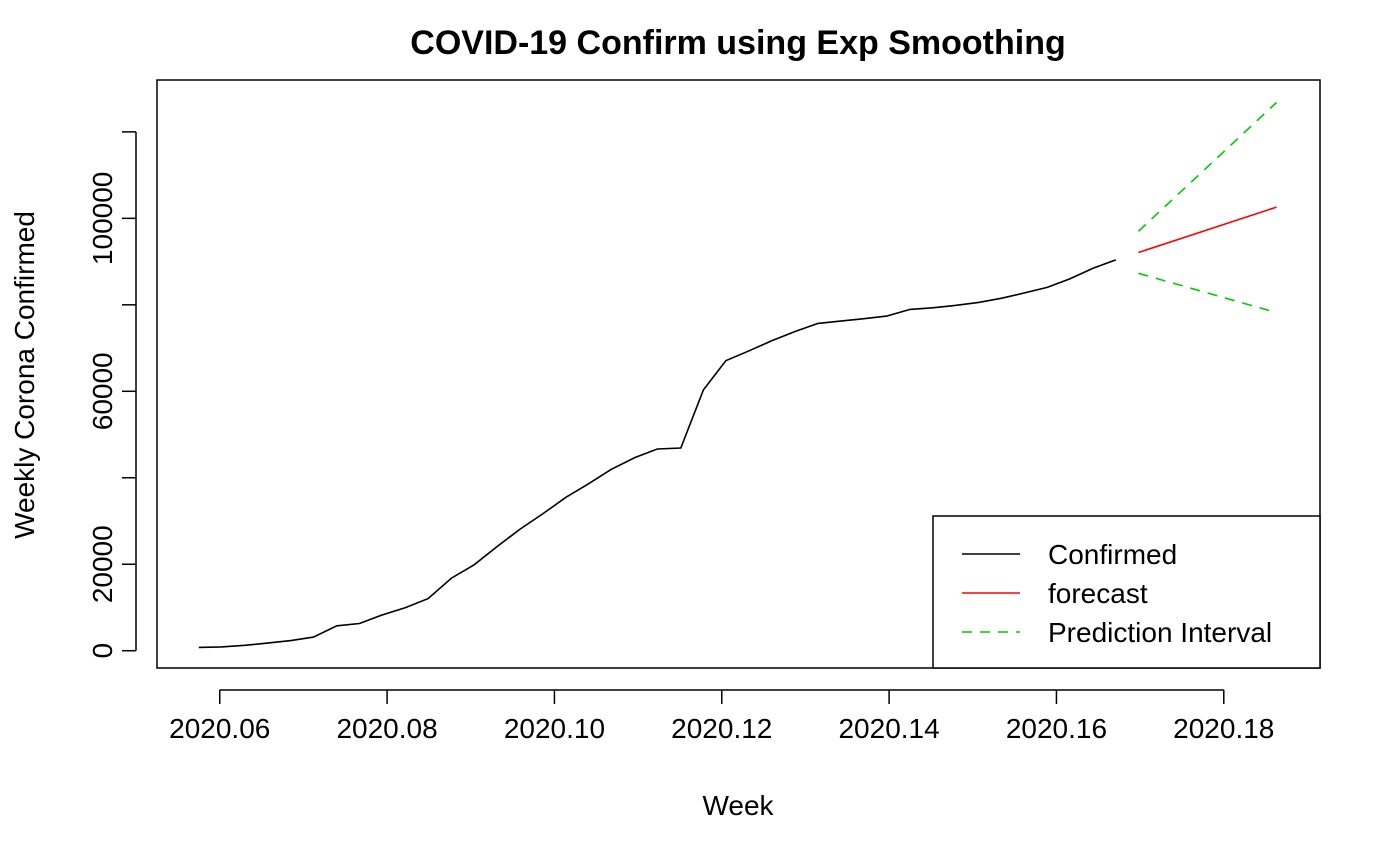 Image resolution: width=1400 pixels, height=865 pixels. What do you see at coordinates (1056, 728) in the screenshot?
I see `x-tick-label: 2020.16` at bounding box center [1056, 728].